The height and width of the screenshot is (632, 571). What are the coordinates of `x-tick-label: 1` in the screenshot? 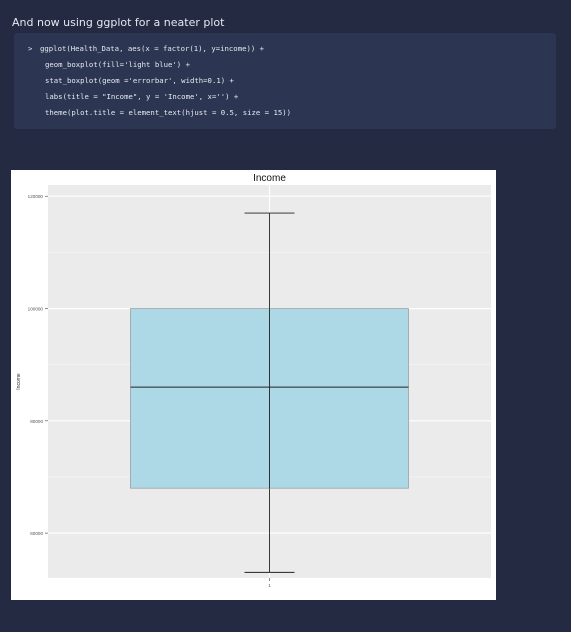 It's located at (269, 585).